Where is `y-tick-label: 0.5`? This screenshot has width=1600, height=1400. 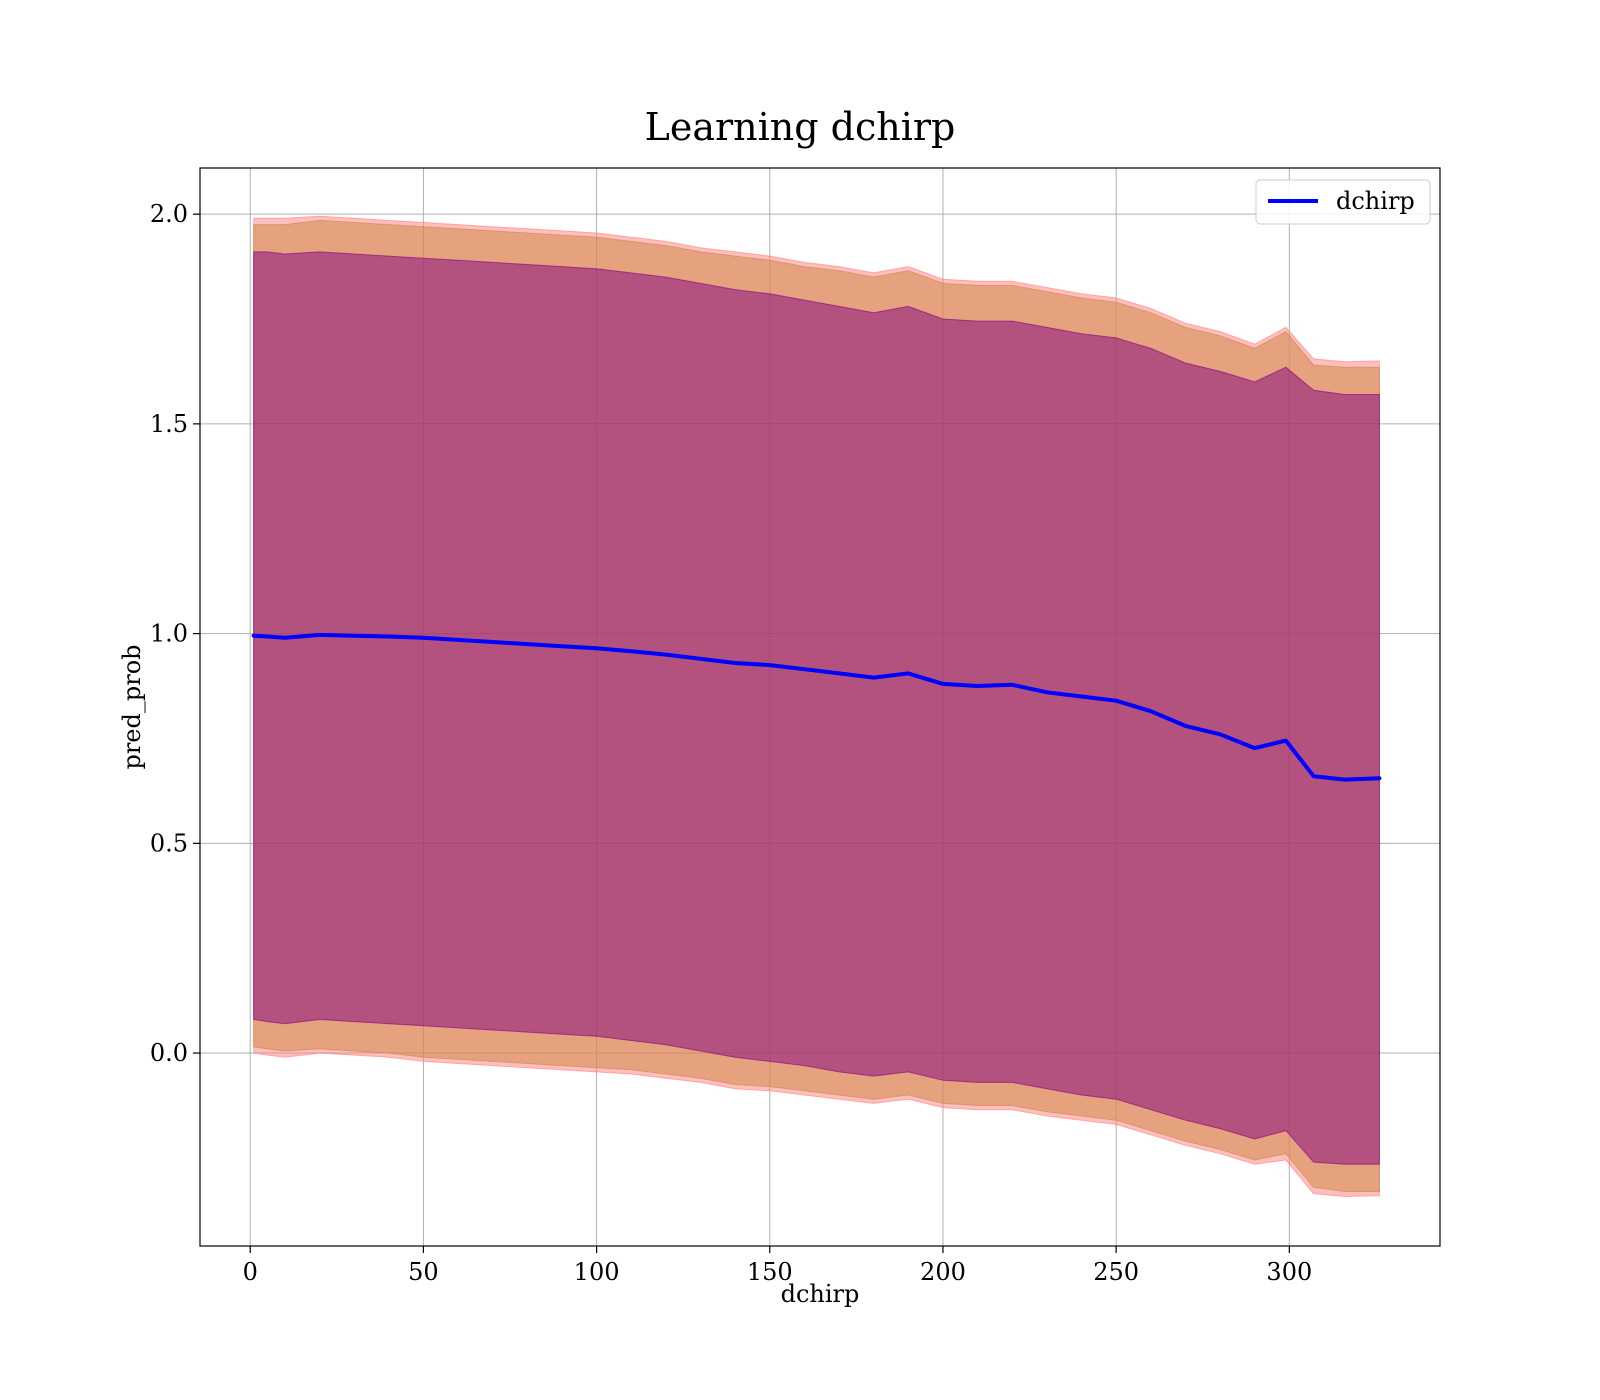
y-tick-label: 0.5 is located at coordinates (169, 843).